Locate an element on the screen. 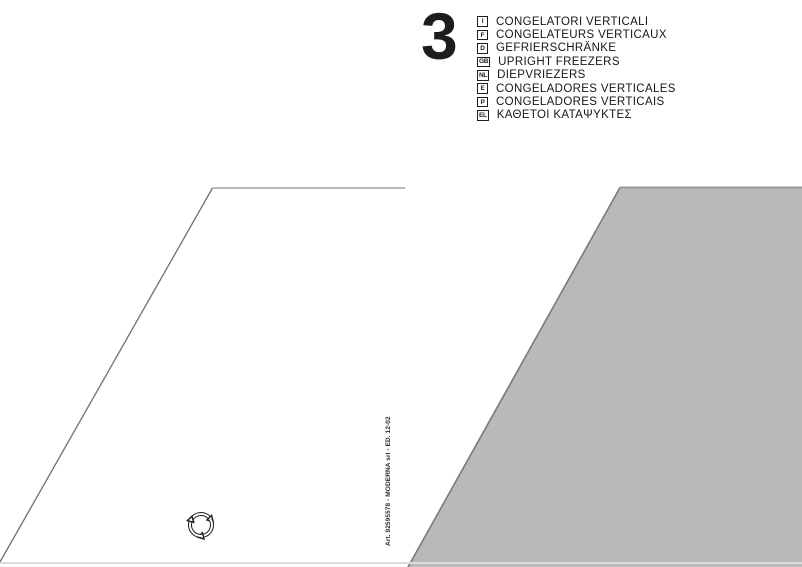  language-title: CONGELADORES VERTICAIS is located at coordinates (580, 102).